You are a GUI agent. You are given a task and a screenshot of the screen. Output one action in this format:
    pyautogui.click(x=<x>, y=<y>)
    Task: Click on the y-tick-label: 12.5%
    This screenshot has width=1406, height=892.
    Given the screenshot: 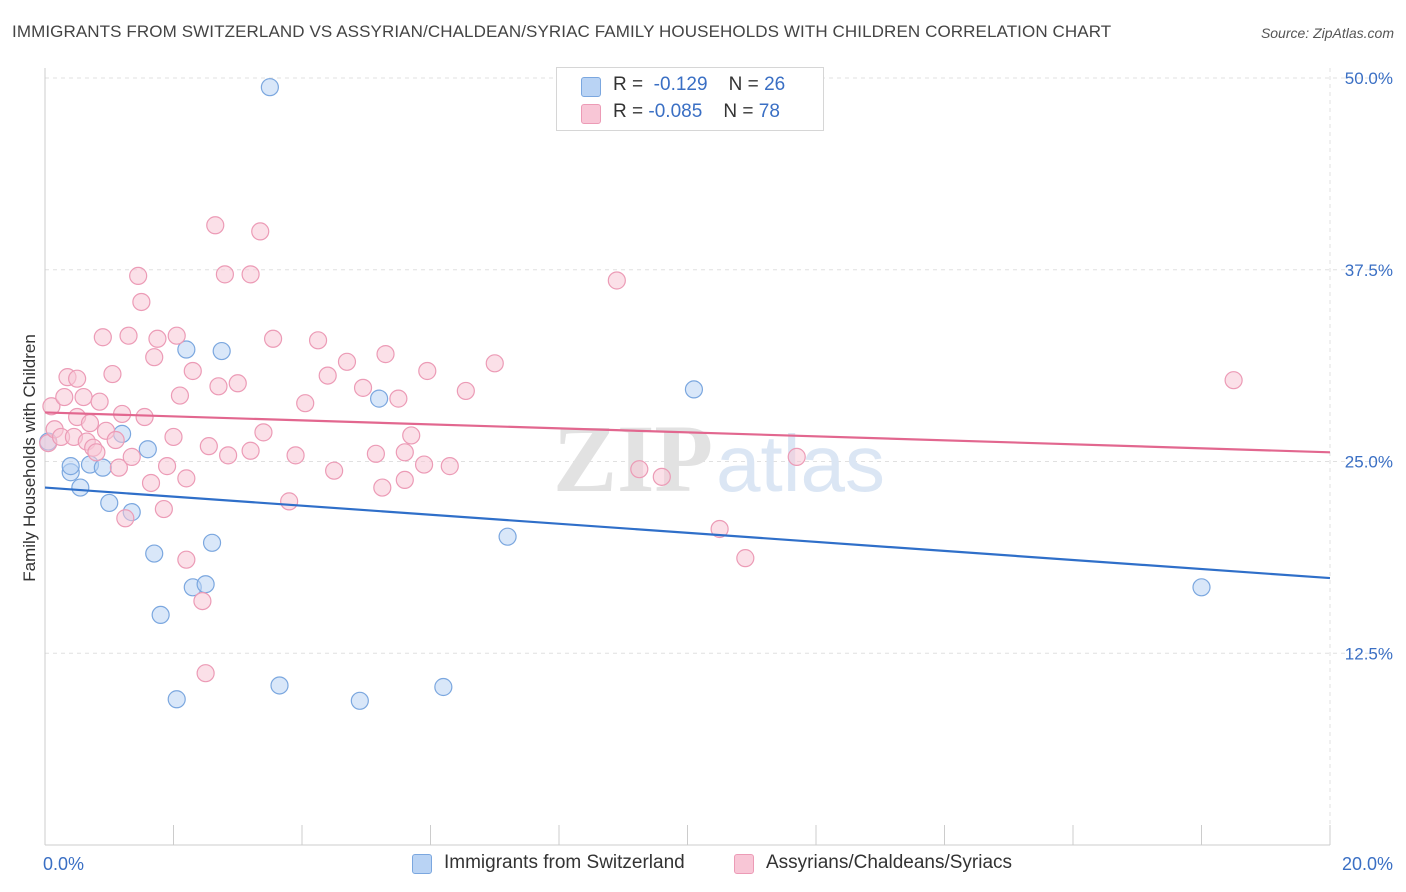 What is the action you would take?
    pyautogui.click(x=1369, y=653)
    